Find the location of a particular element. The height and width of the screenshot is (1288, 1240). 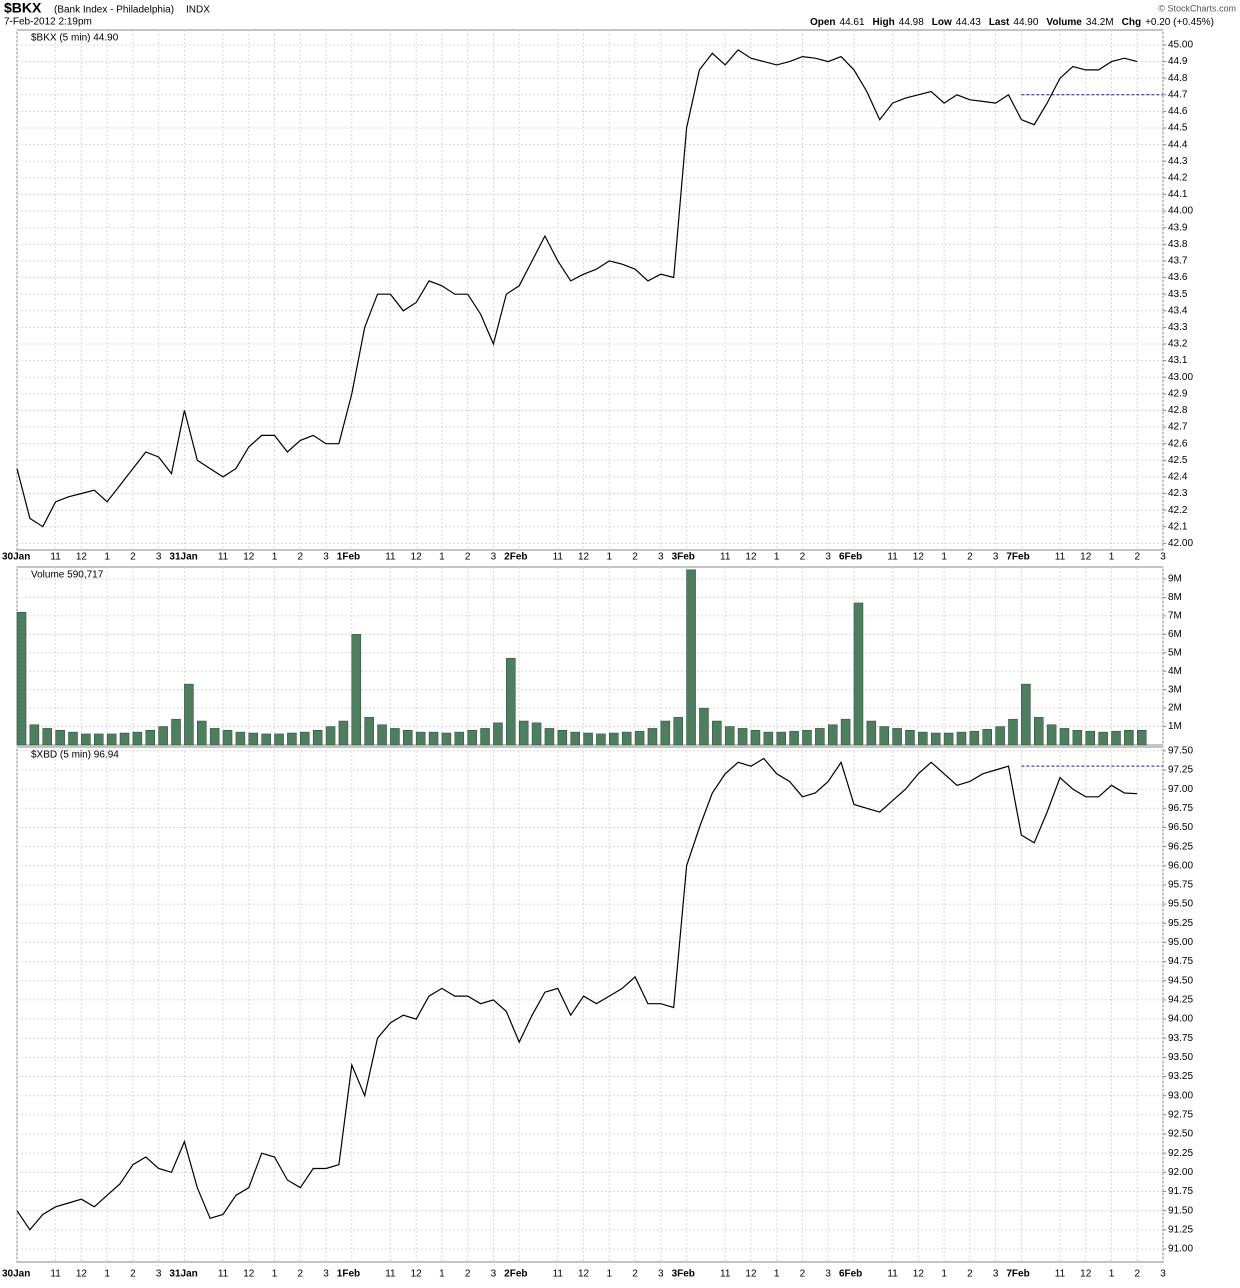

x-tick-label: 6Feb is located at coordinates (850, 1274).